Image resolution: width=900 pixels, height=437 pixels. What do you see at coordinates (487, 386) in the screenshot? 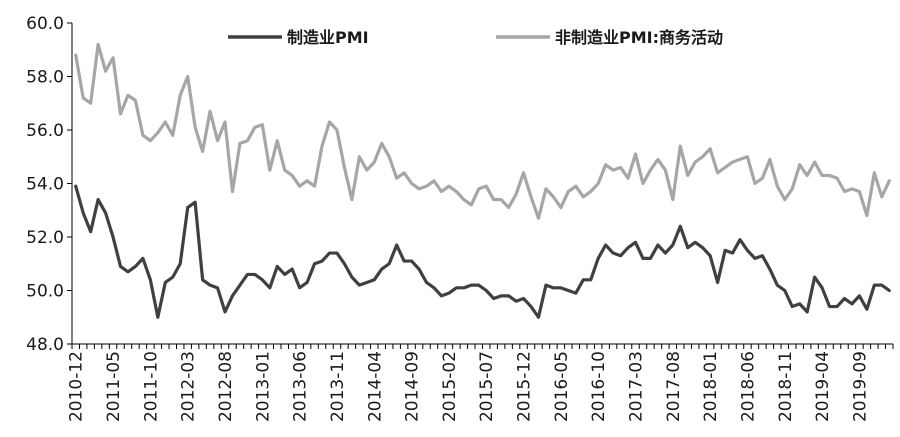
I see `x-tick-label: 2015-07` at bounding box center [487, 386].